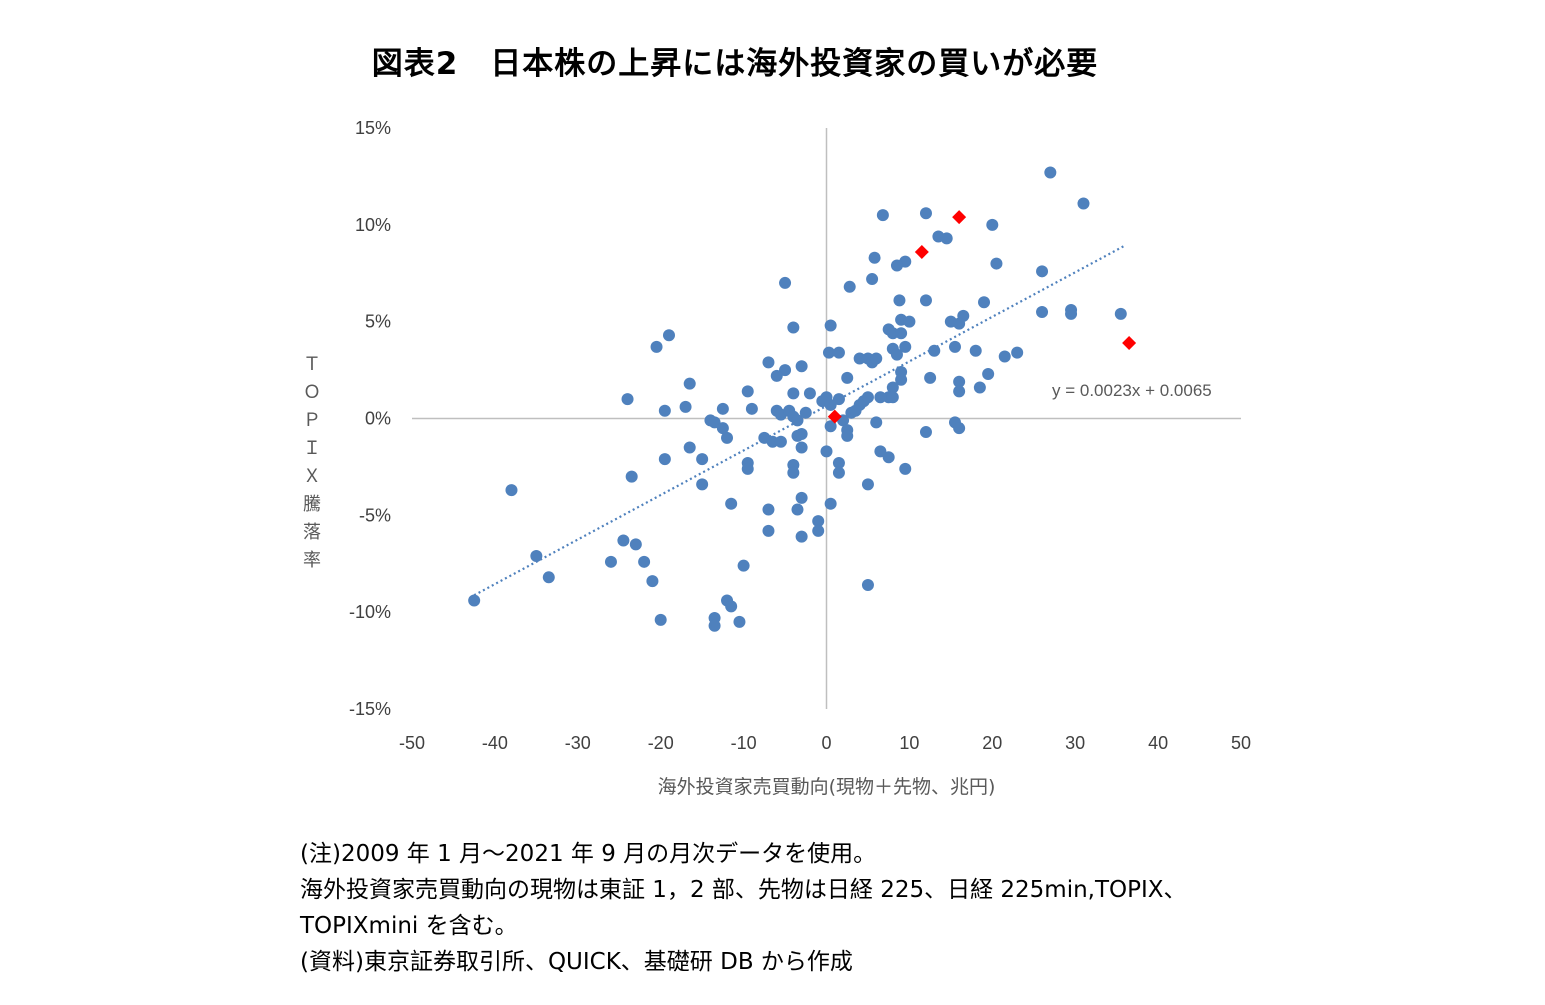 This screenshot has width=1545, height=1005. What do you see at coordinates (378, 322) in the screenshot?
I see `y-tick-label: 5%` at bounding box center [378, 322].